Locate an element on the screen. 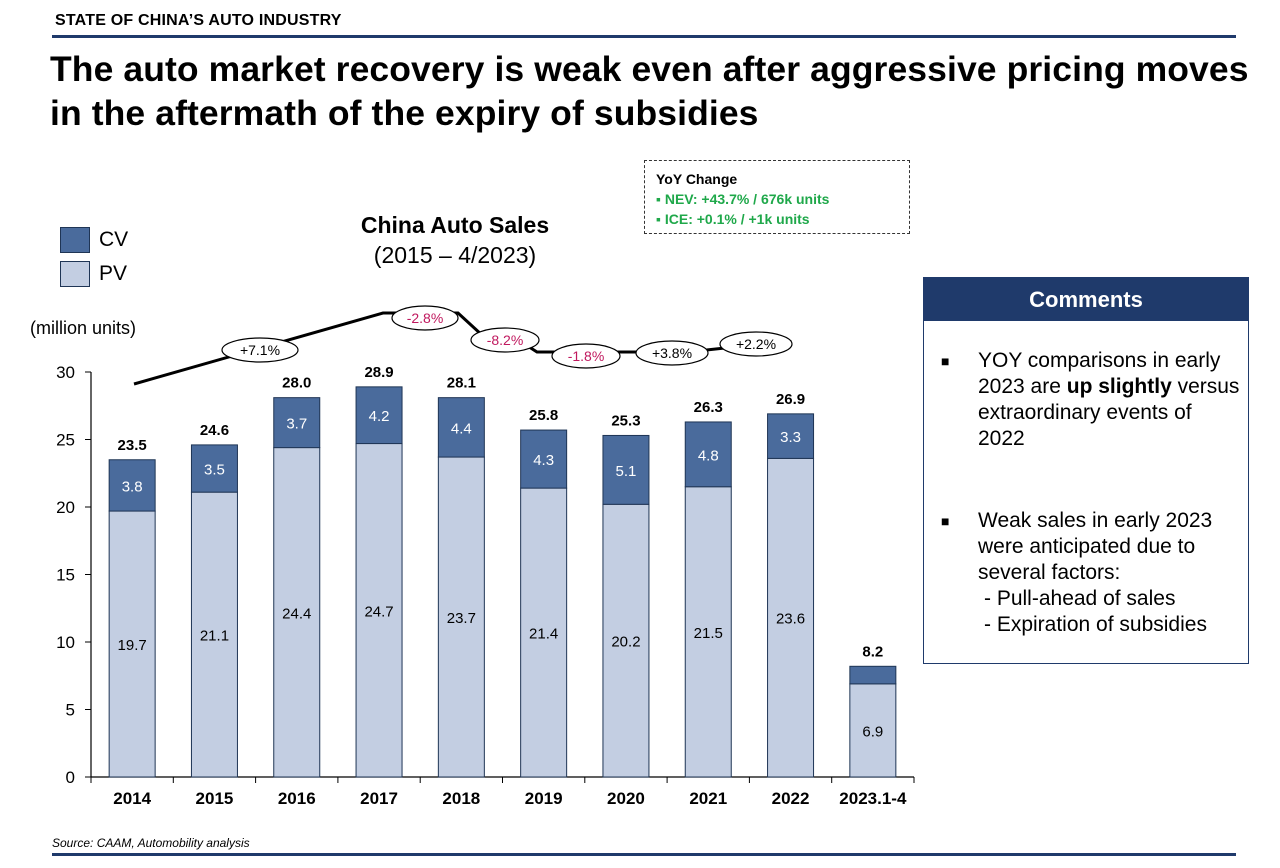 The width and height of the screenshot is (1280, 868). bottom-rule is located at coordinates (644, 854).